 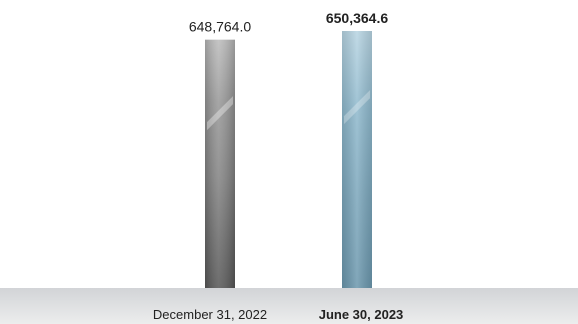 I want to click on category-label-1: December 31, 2022, so click(x=210, y=314).